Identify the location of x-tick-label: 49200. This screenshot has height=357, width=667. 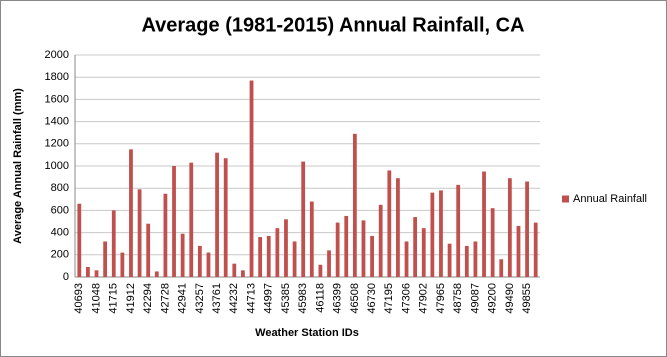
(493, 298).